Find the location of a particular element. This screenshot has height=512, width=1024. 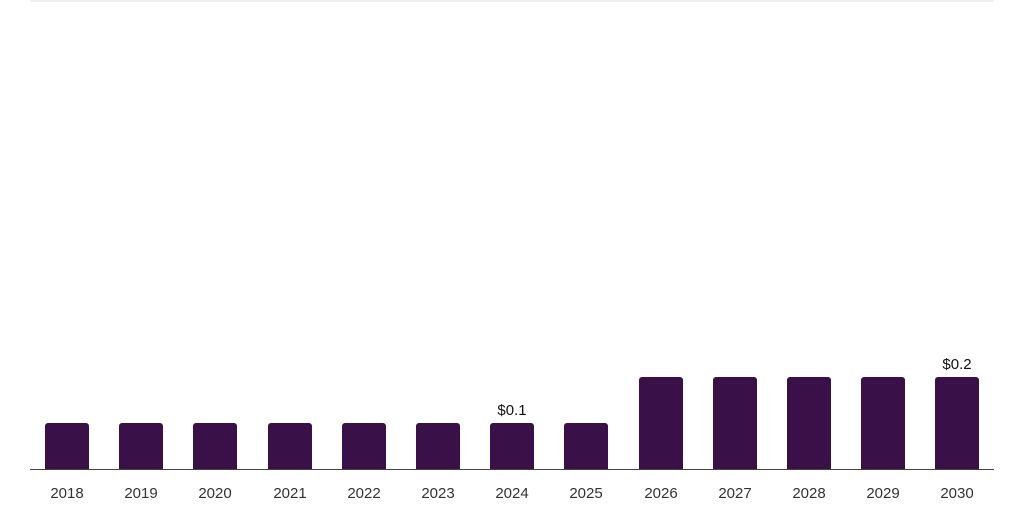

bar-2025 is located at coordinates (586, 446).